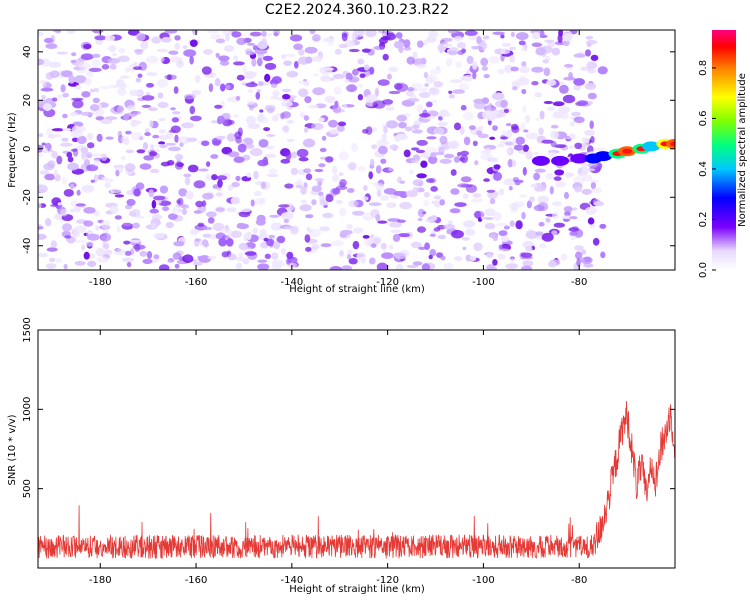  I want to click on x-tick-label: -160, so click(196, 580).